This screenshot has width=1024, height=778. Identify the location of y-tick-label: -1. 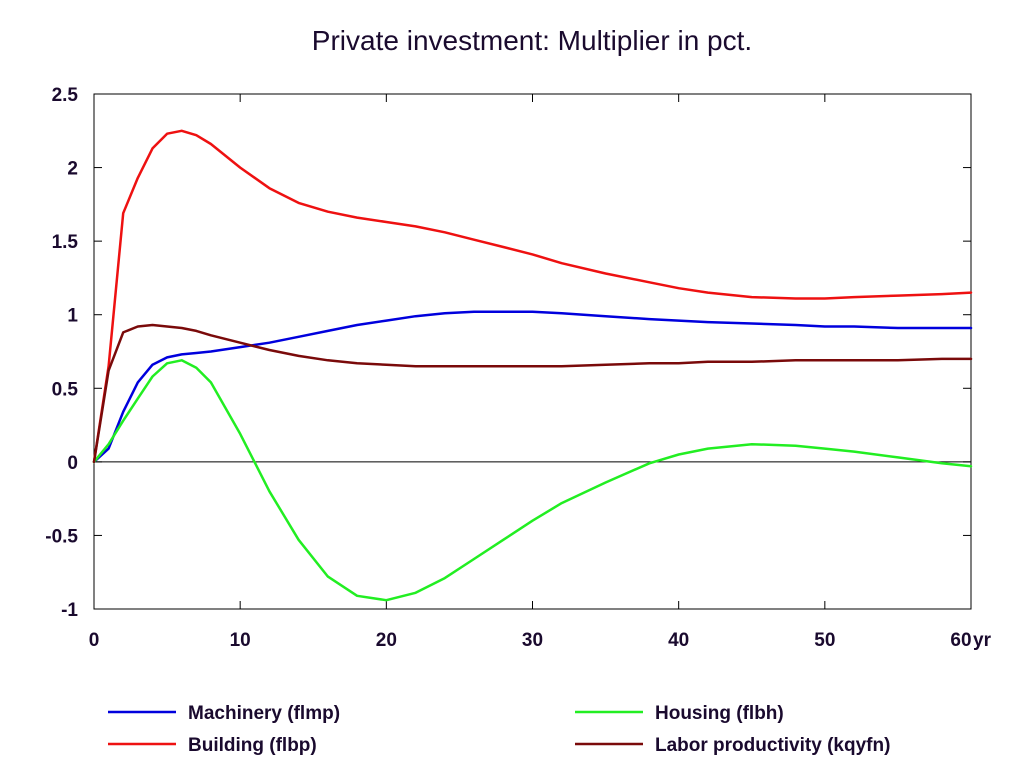
(69, 610).